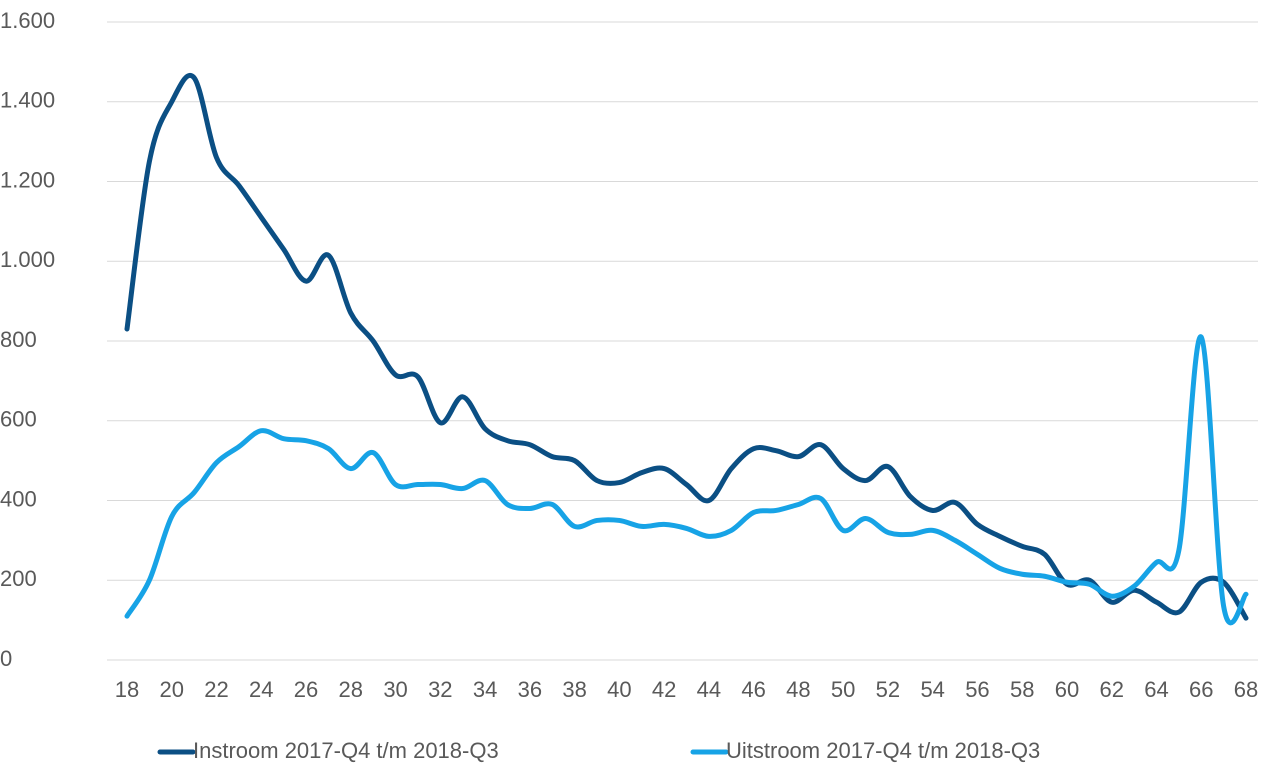 This screenshot has height=777, width=1266. Describe the element at coordinates (1246, 689) in the screenshot. I see `x-tick-label: 68` at that location.